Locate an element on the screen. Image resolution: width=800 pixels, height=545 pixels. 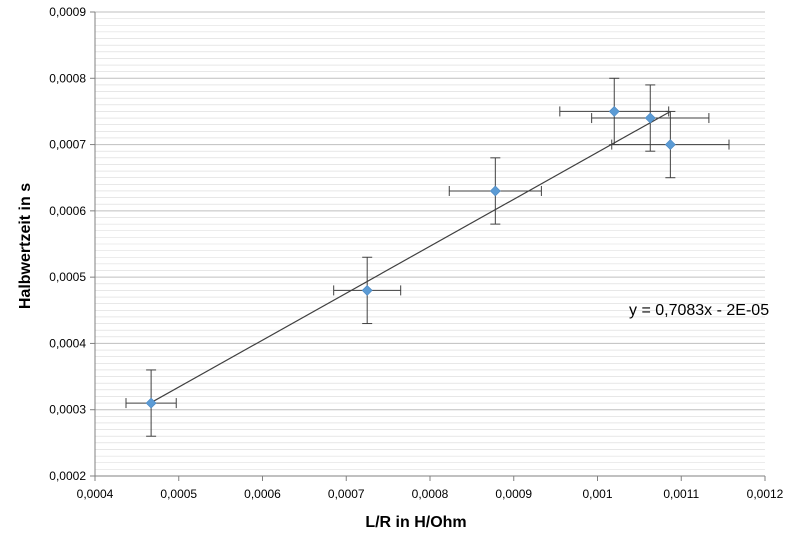
y-axis-title: Halbwertzeit in s is located at coordinates (25, 246).